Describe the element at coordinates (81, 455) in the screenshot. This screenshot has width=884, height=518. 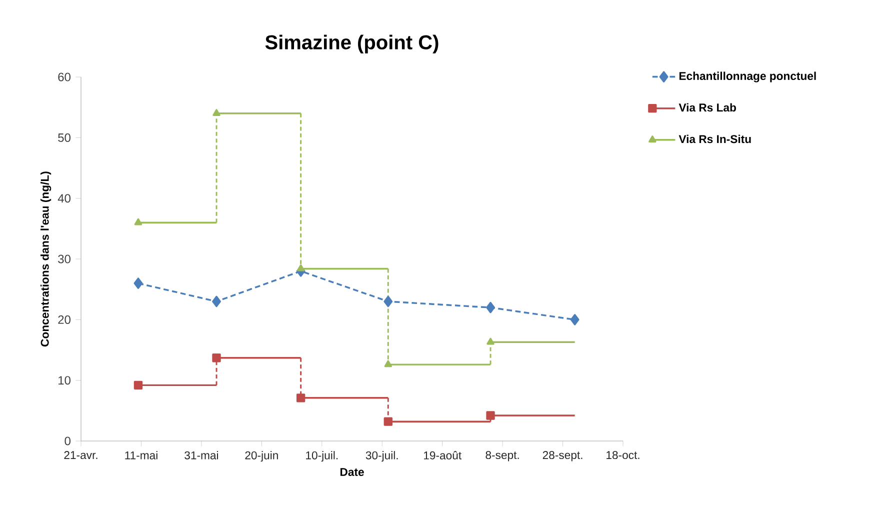
I see `x-tick-label: 21-avr.` at that location.